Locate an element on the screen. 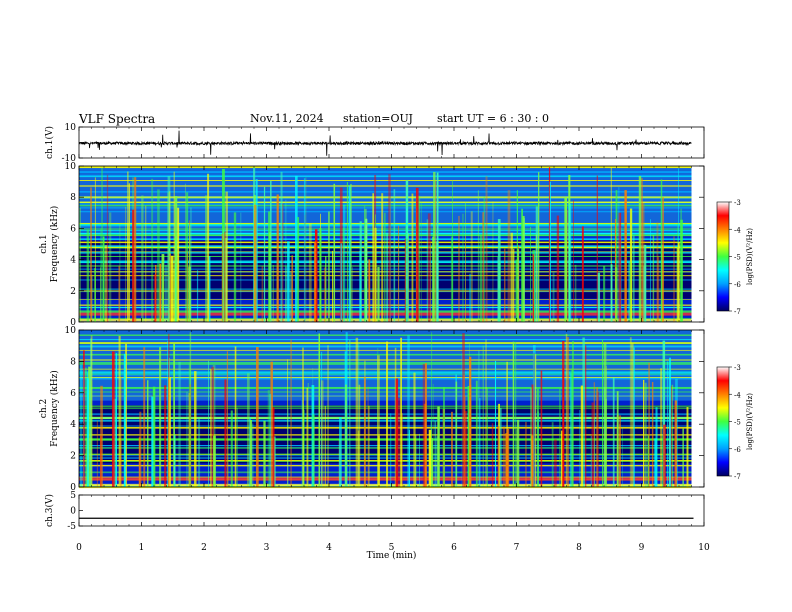 The image size is (792, 612). colorbar-tick-label: -5 is located at coordinates (737, 423).